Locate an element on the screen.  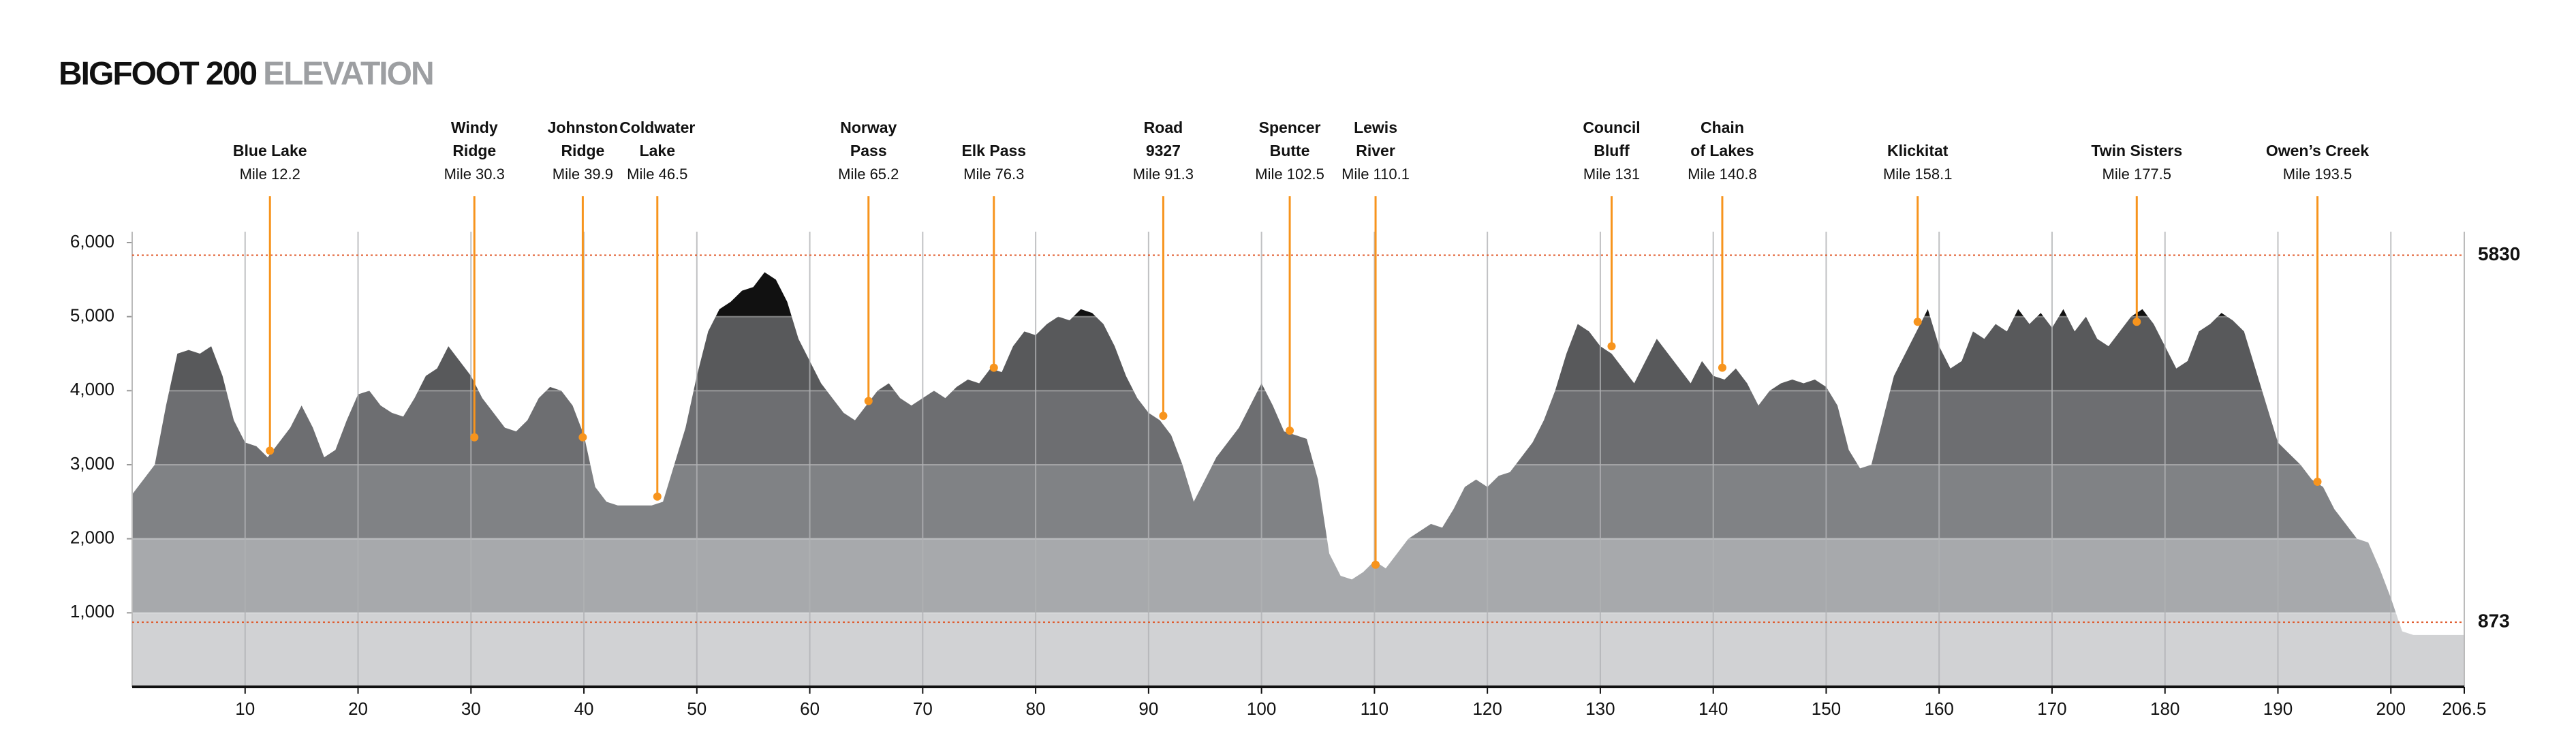
waypoint-name: River is located at coordinates (1375, 150).